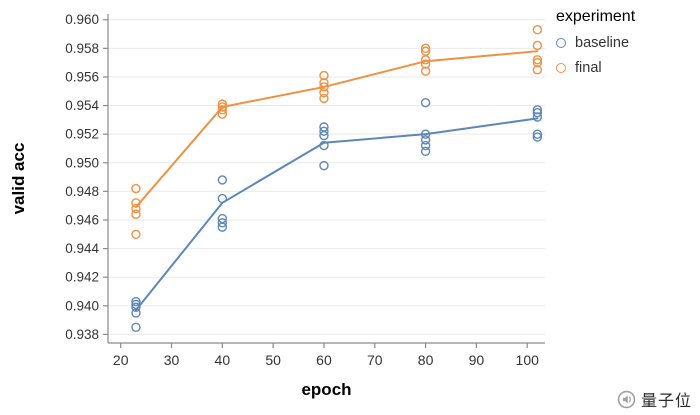 This screenshot has height=415, width=700. What do you see at coordinates (82, 334) in the screenshot?
I see `y-tick-label: 0.938` at bounding box center [82, 334].